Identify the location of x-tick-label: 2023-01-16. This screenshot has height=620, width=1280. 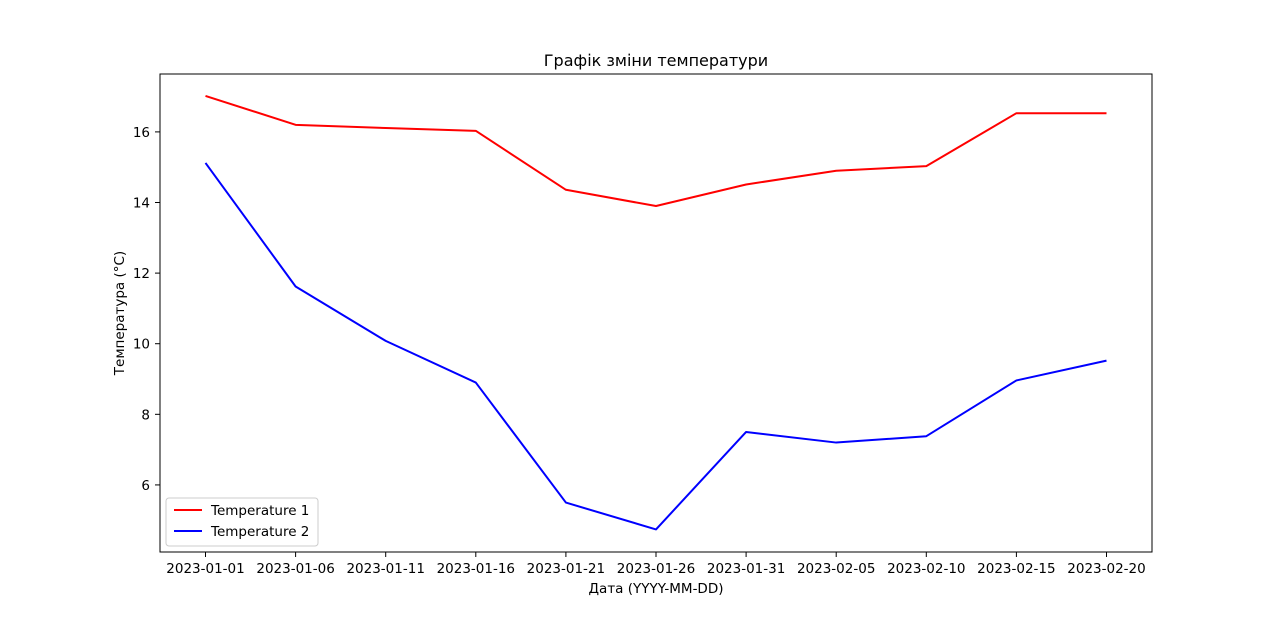
(476, 569).